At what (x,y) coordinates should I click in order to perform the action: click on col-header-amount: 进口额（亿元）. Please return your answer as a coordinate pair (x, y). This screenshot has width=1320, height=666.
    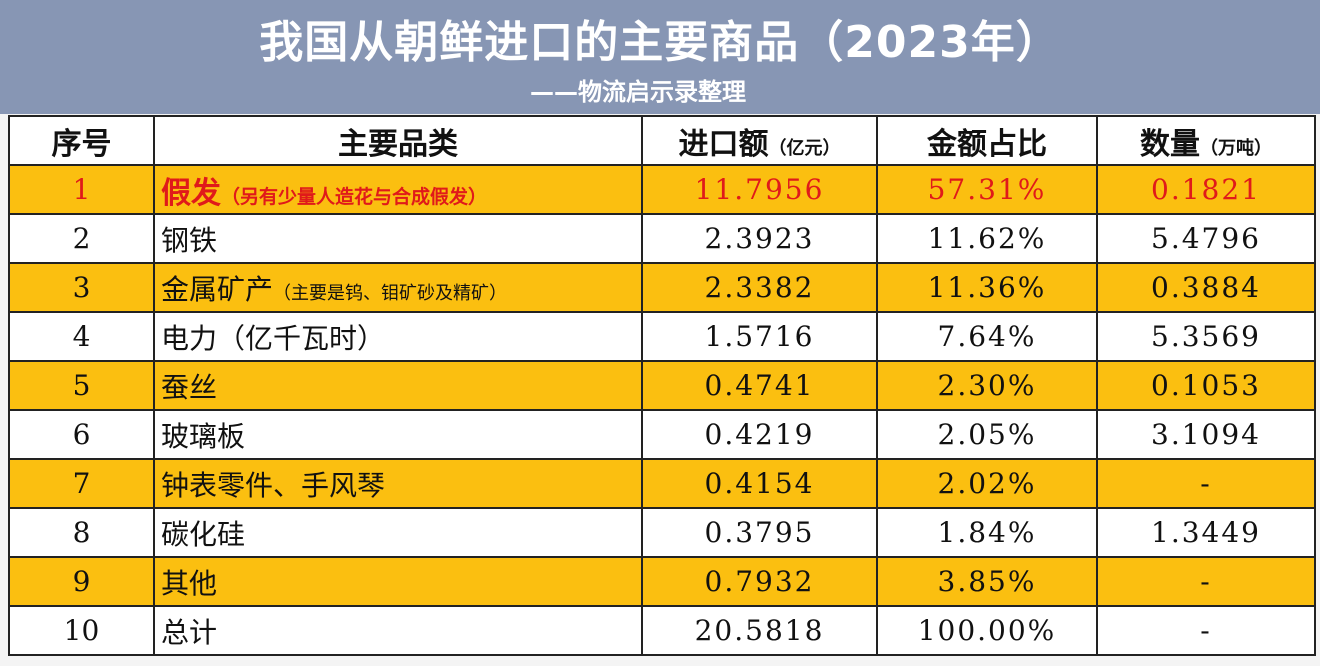
    Looking at the image, I should click on (759, 140).